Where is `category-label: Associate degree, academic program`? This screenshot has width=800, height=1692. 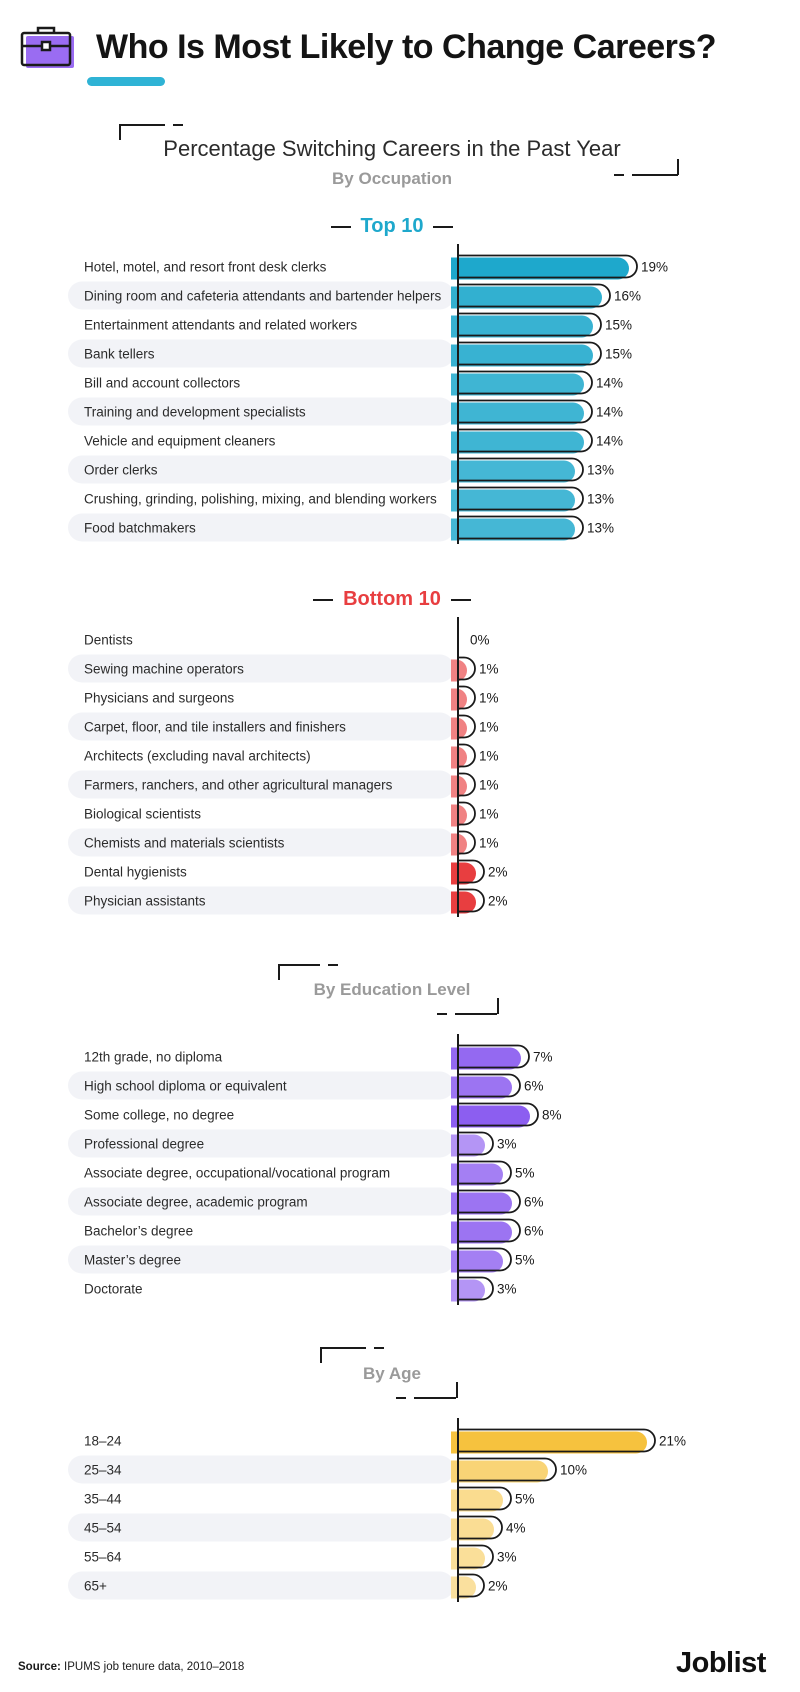
category-label: Associate degree, academic program is located at coordinates (196, 1202).